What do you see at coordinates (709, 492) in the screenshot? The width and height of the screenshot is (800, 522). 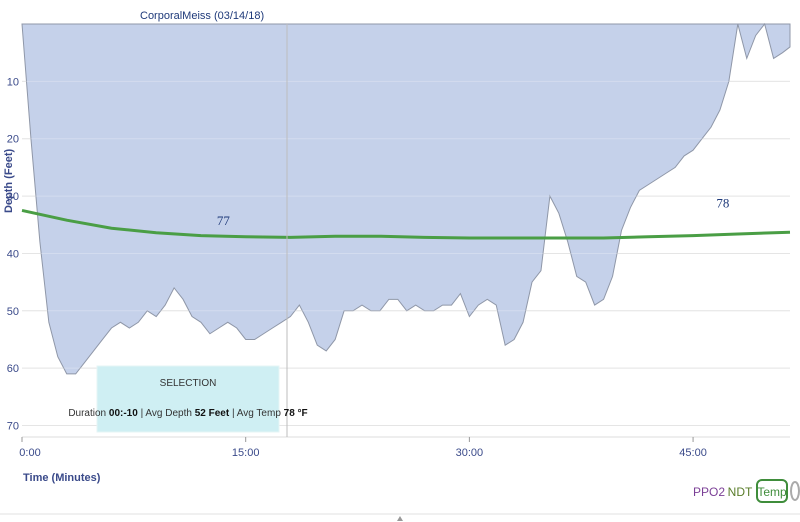 I see `legend-ppo2: PPO2` at bounding box center [709, 492].